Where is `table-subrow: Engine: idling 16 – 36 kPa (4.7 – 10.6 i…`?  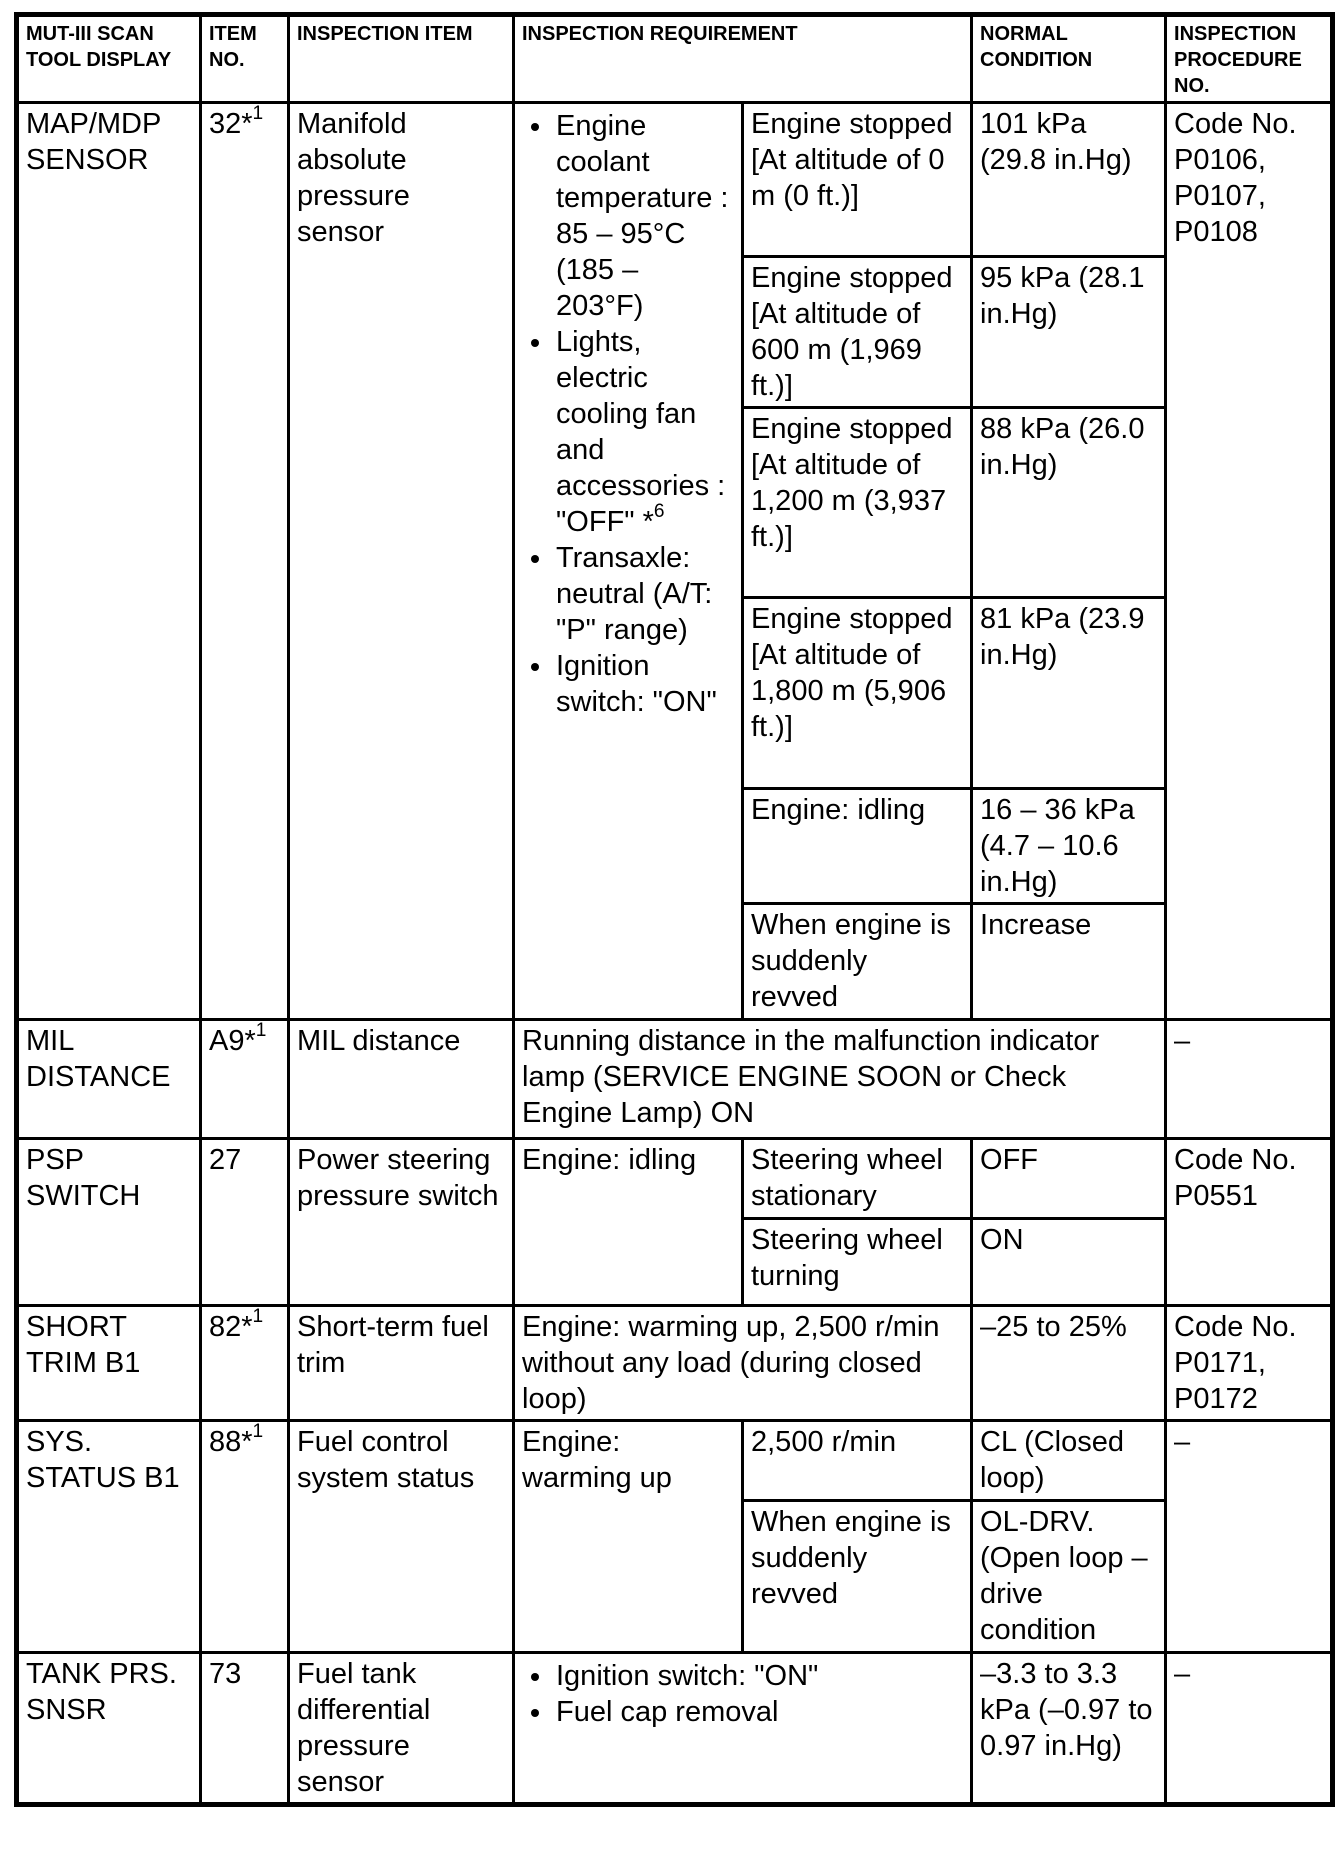
table-subrow: Engine: idling 16 – 36 kPa (4.7 – 10.6 i… is located at coordinates (675, 846).